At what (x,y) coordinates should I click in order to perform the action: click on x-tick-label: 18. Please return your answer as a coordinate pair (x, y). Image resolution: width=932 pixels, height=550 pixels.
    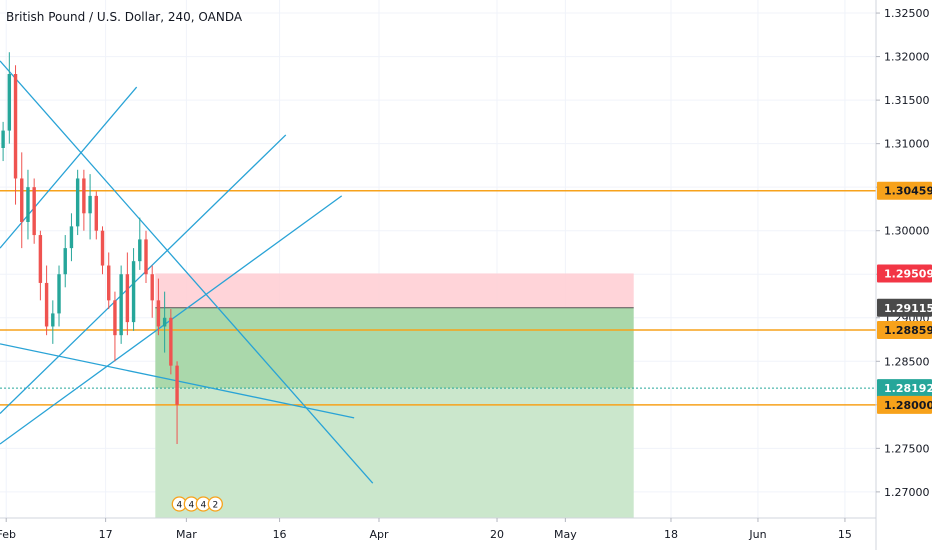
    Looking at the image, I should click on (671, 534).